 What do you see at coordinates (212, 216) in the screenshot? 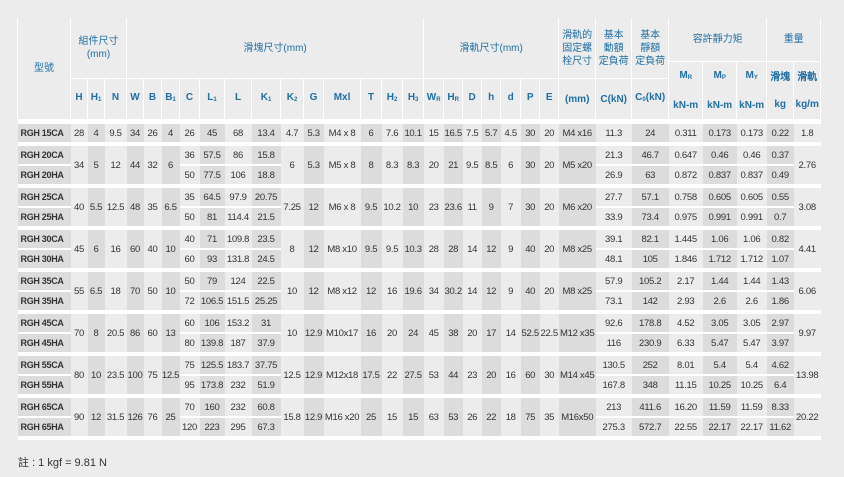
I see `cell-l1: 81` at bounding box center [212, 216].